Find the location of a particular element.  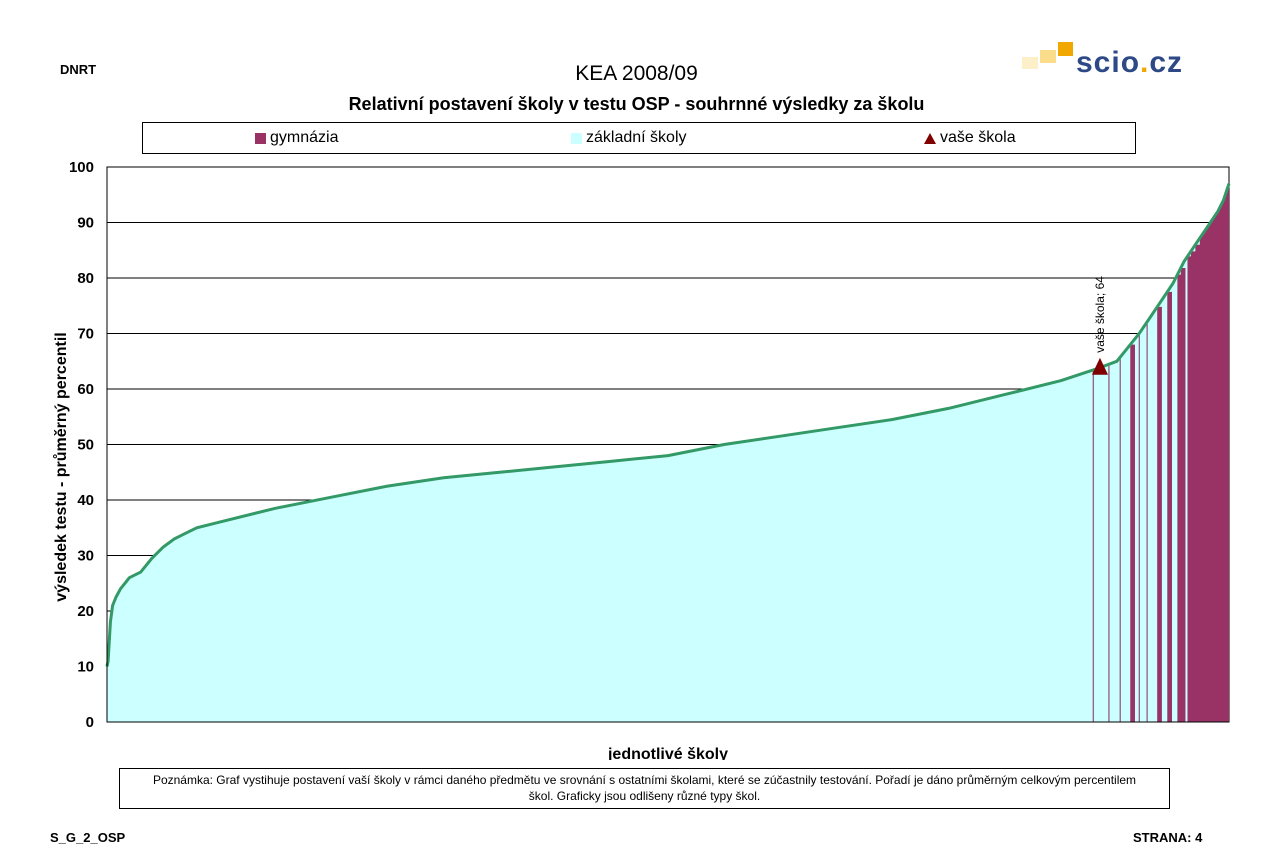

legend-label-gymnazia: gymnázia is located at coordinates (304, 137).